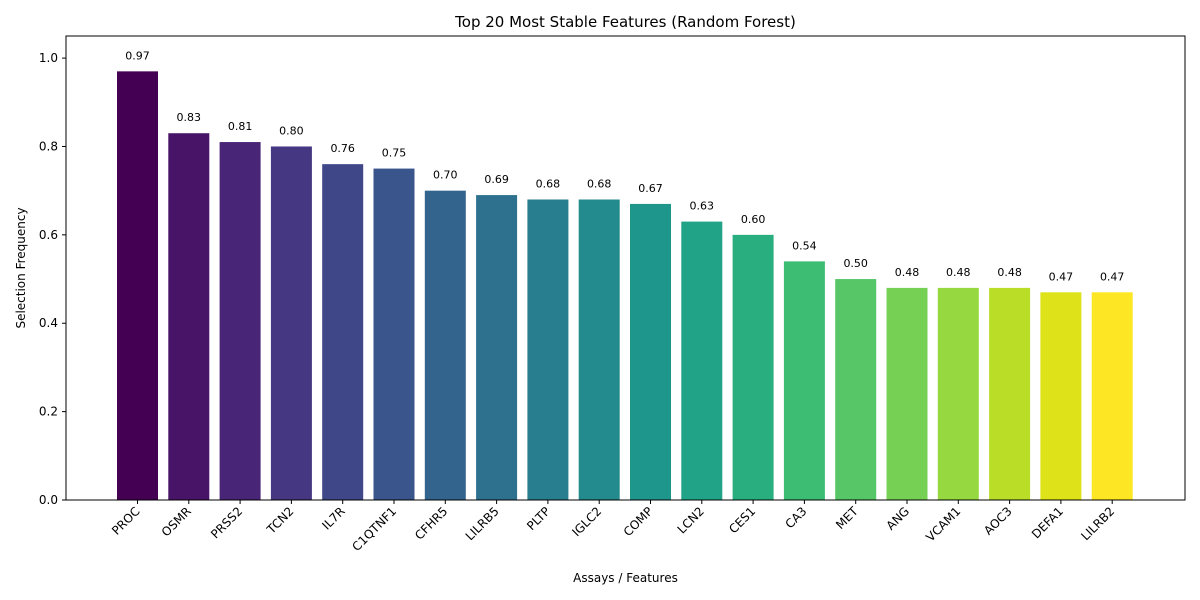 Image resolution: width=1200 pixels, height=600 pixels. Describe the element at coordinates (1112, 396) in the screenshot. I see `bar-lilrb2` at that location.